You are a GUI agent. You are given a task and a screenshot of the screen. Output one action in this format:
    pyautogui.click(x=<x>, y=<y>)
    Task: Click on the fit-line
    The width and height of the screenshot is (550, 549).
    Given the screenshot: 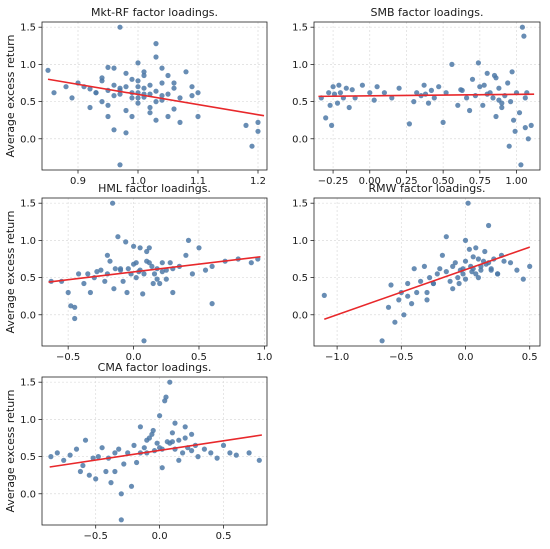 What is the action you would take?
    pyautogui.click(x=156, y=97)
    